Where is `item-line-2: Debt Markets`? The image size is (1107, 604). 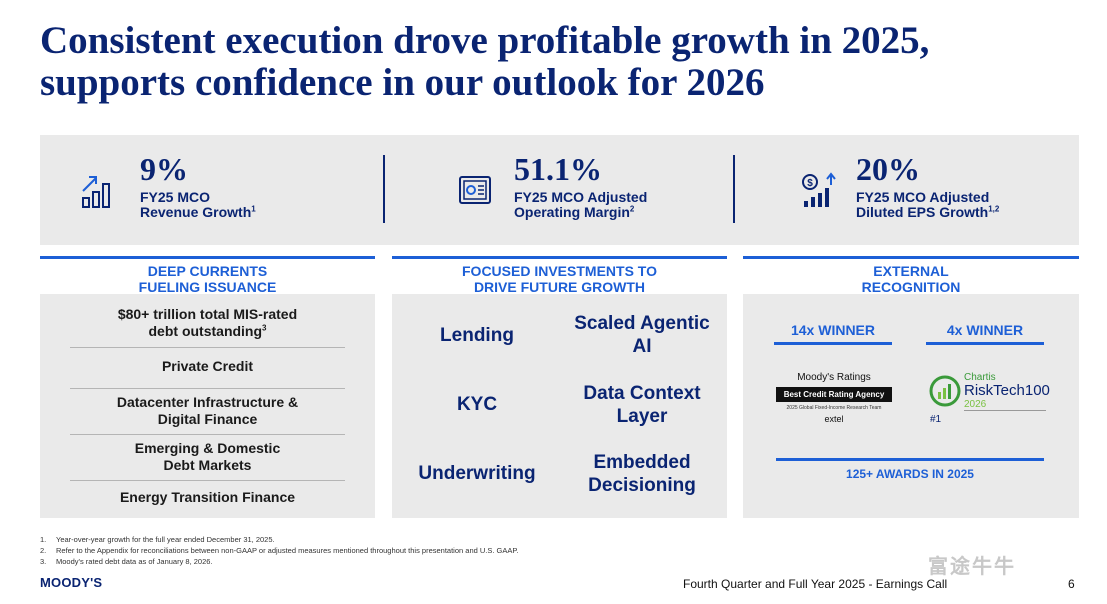
item-line-2: Debt Markets is located at coordinates (207, 465).